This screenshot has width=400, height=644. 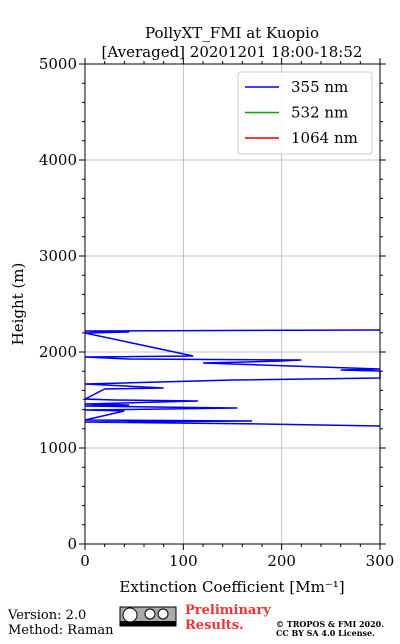 What do you see at coordinates (18, 304) in the screenshot?
I see `y-axis-label: Height (m)` at bounding box center [18, 304].